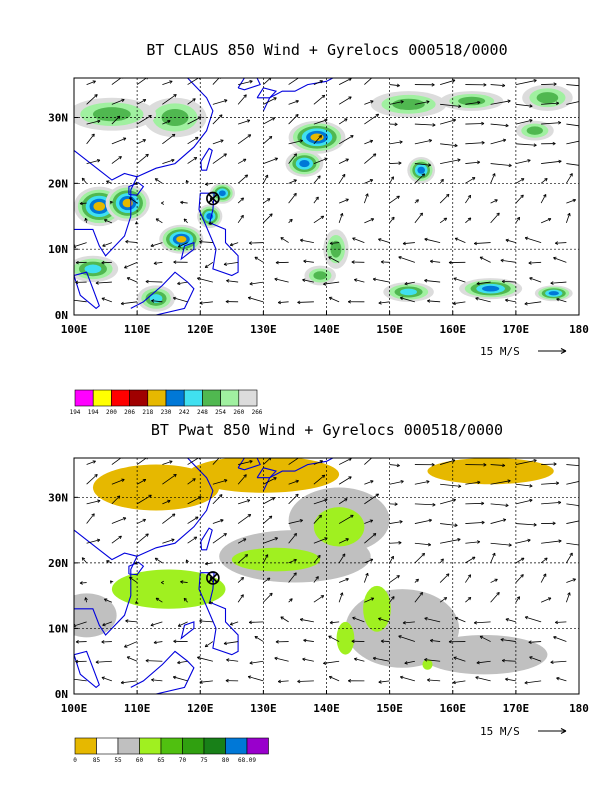  What do you see at coordinates (136, 568) in the screenshot?
I see `coastline-segment` at bounding box center [136, 568].